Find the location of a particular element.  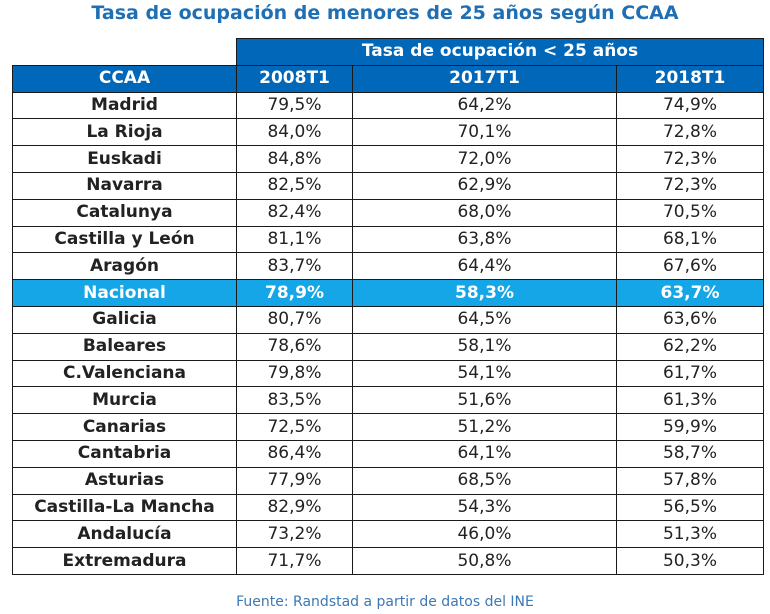

value-cell: 68,5% is located at coordinates (484, 480).